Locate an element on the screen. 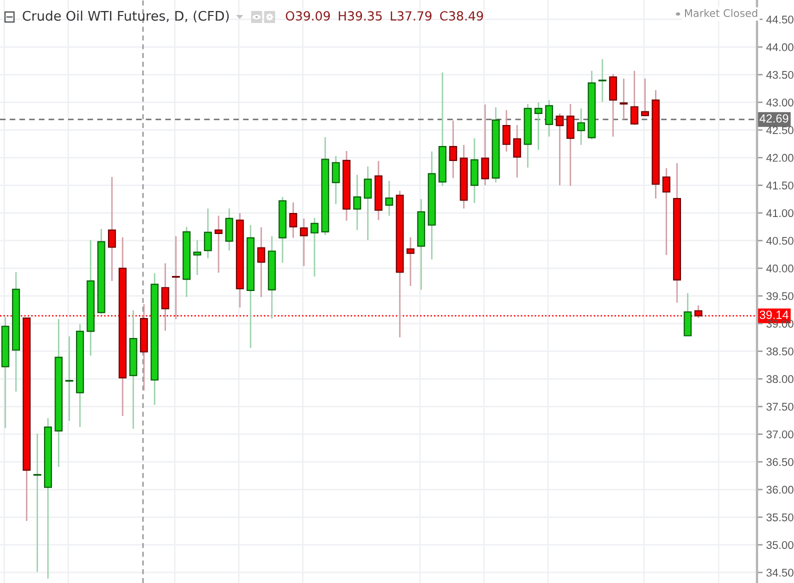 This screenshot has width=794, height=583. y-tick-label: 42.00 is located at coordinates (780, 158).